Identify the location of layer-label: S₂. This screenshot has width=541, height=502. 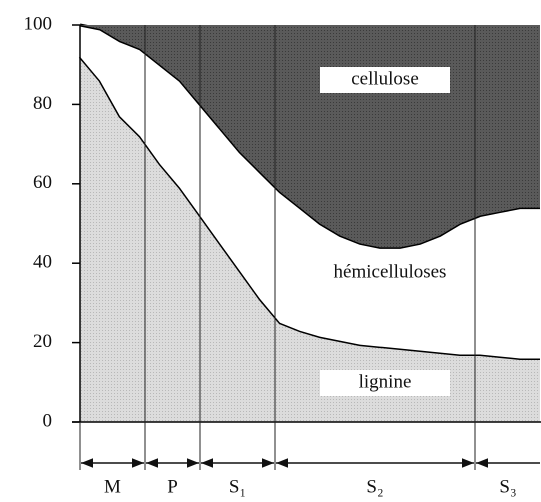
(374, 486).